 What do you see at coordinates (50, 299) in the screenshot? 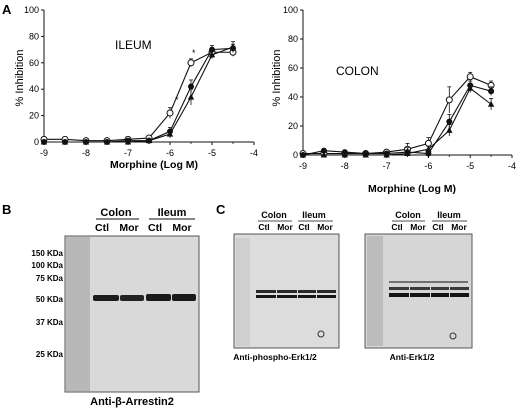
I see `blot-b-ladder-label: 50 KDa` at bounding box center [50, 299].